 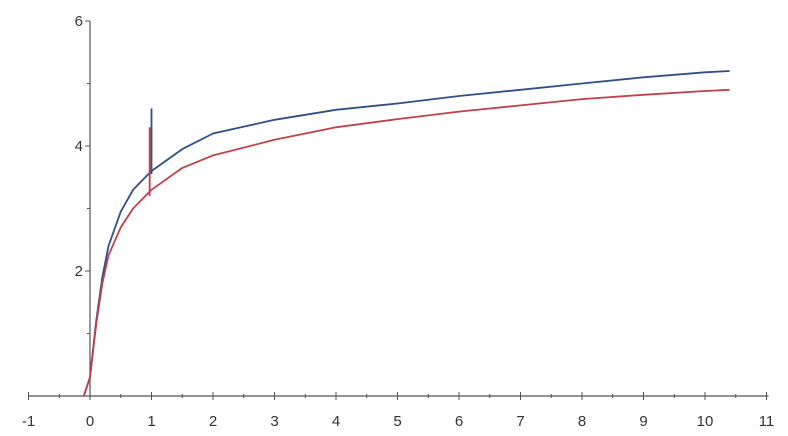 I want to click on x-tick-label: 1, so click(x=151, y=421).